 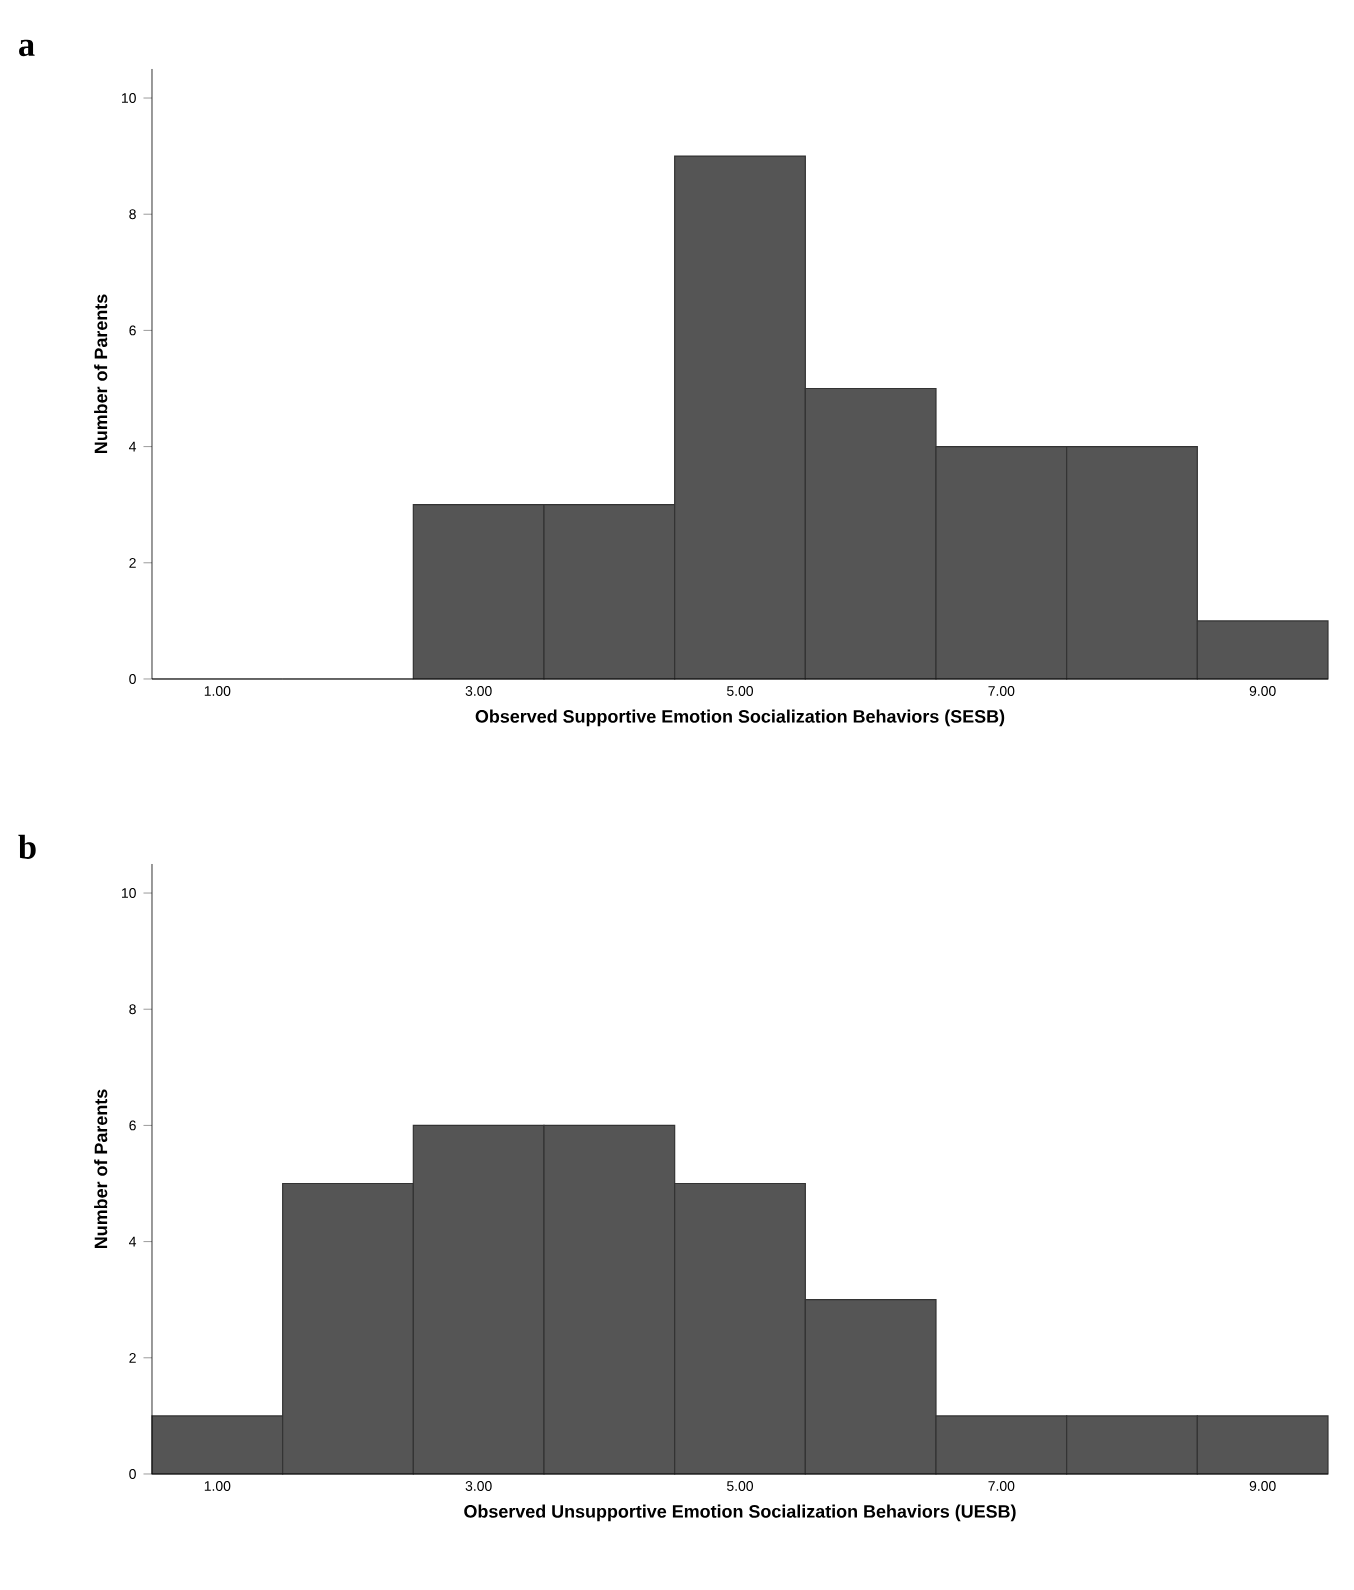 I want to click on chart-title: a, so click(x=27, y=48).